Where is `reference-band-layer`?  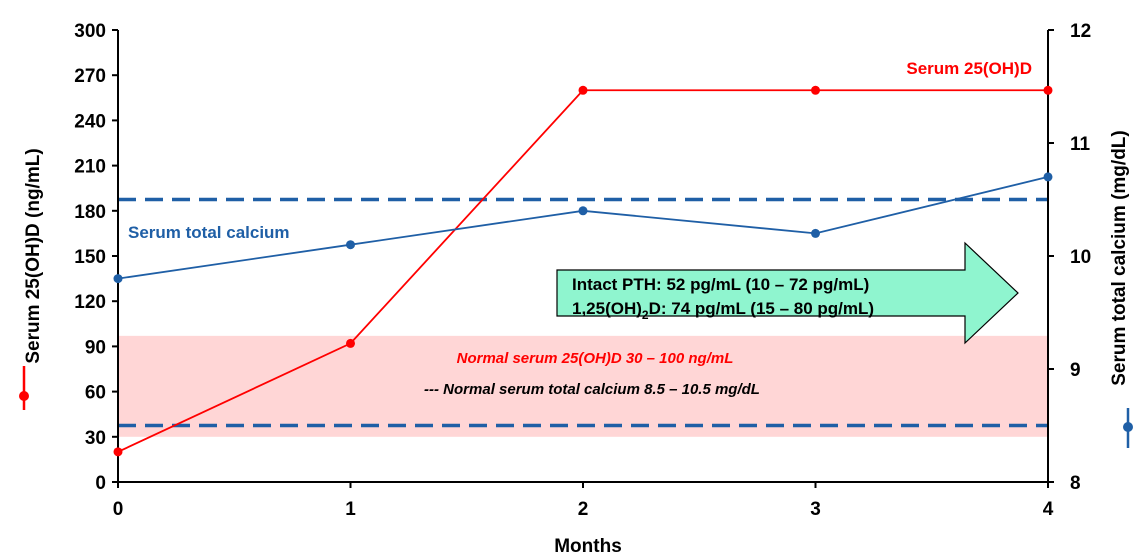
reference-band-layer is located at coordinates (583, 386).